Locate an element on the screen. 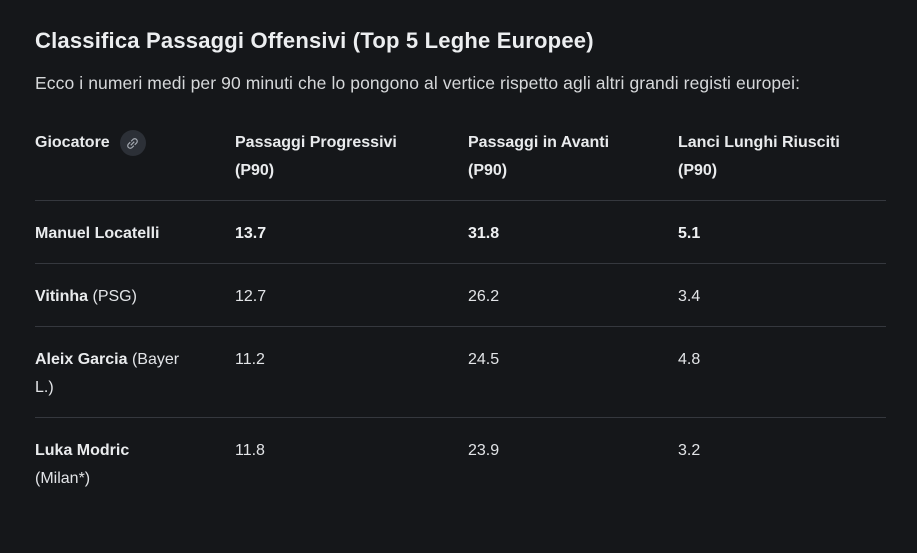 Image resolution: width=917 pixels, height=553 pixels. player-name: Luka Modric is located at coordinates (82, 450).